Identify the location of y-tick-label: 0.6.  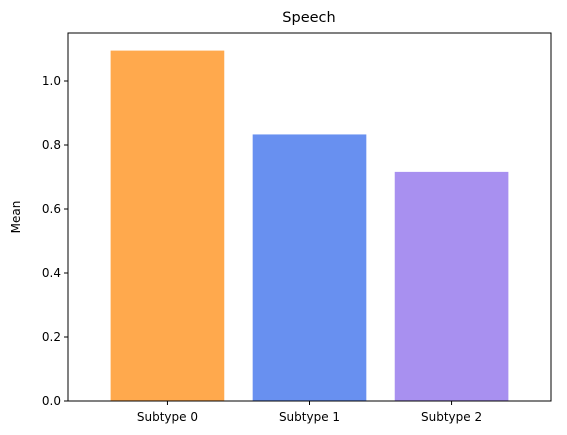
(51, 209).